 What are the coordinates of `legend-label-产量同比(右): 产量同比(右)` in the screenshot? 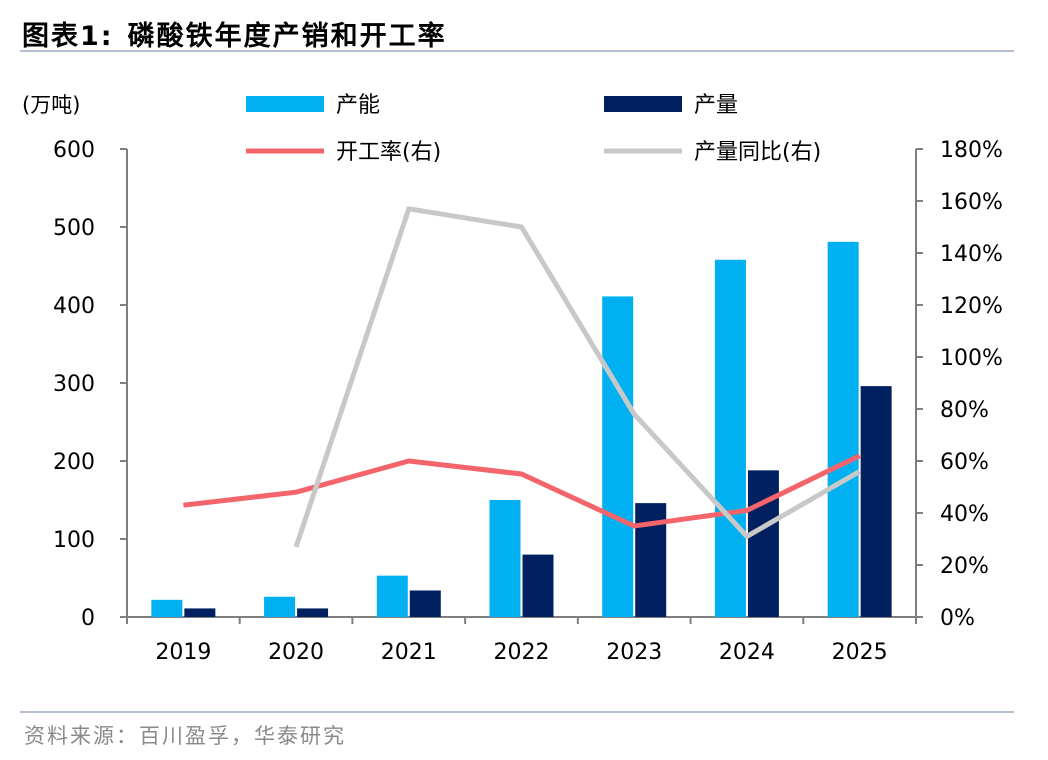 It's located at (757, 152).